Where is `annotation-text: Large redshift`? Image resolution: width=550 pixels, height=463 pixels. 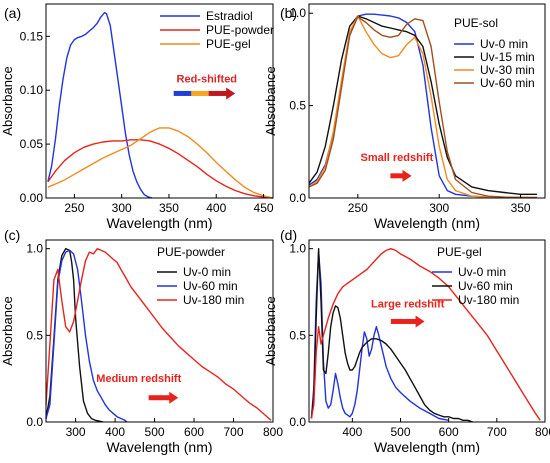 annotation-text: Large redshift is located at coordinates (408, 305).